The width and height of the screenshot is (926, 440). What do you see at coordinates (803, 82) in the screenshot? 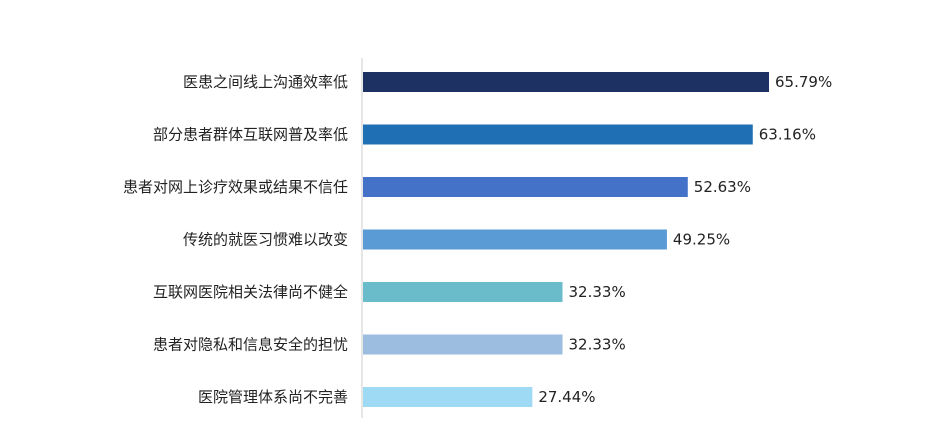
I see `value-label-1: 65.79%` at bounding box center [803, 82].